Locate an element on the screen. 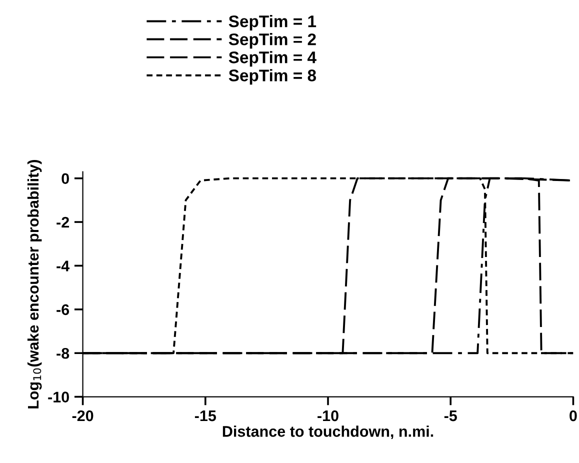  x-tick-label: -20 is located at coordinates (83, 416).